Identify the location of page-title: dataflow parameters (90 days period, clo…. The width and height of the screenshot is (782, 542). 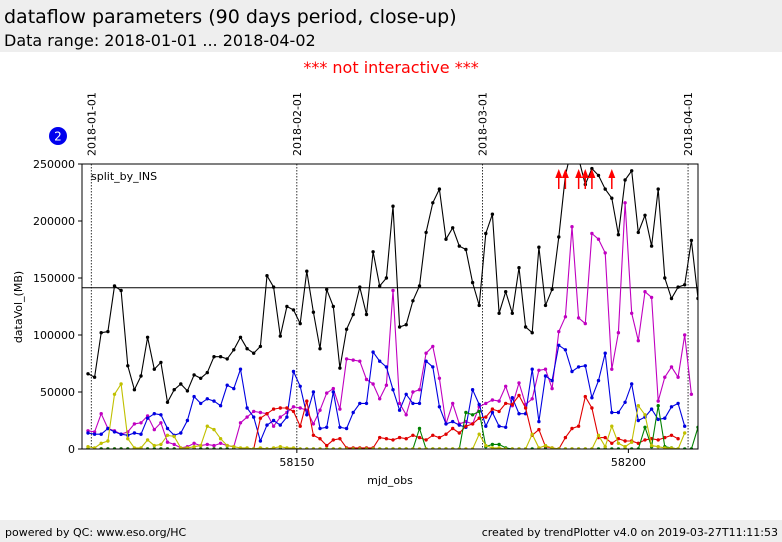
(230, 17).